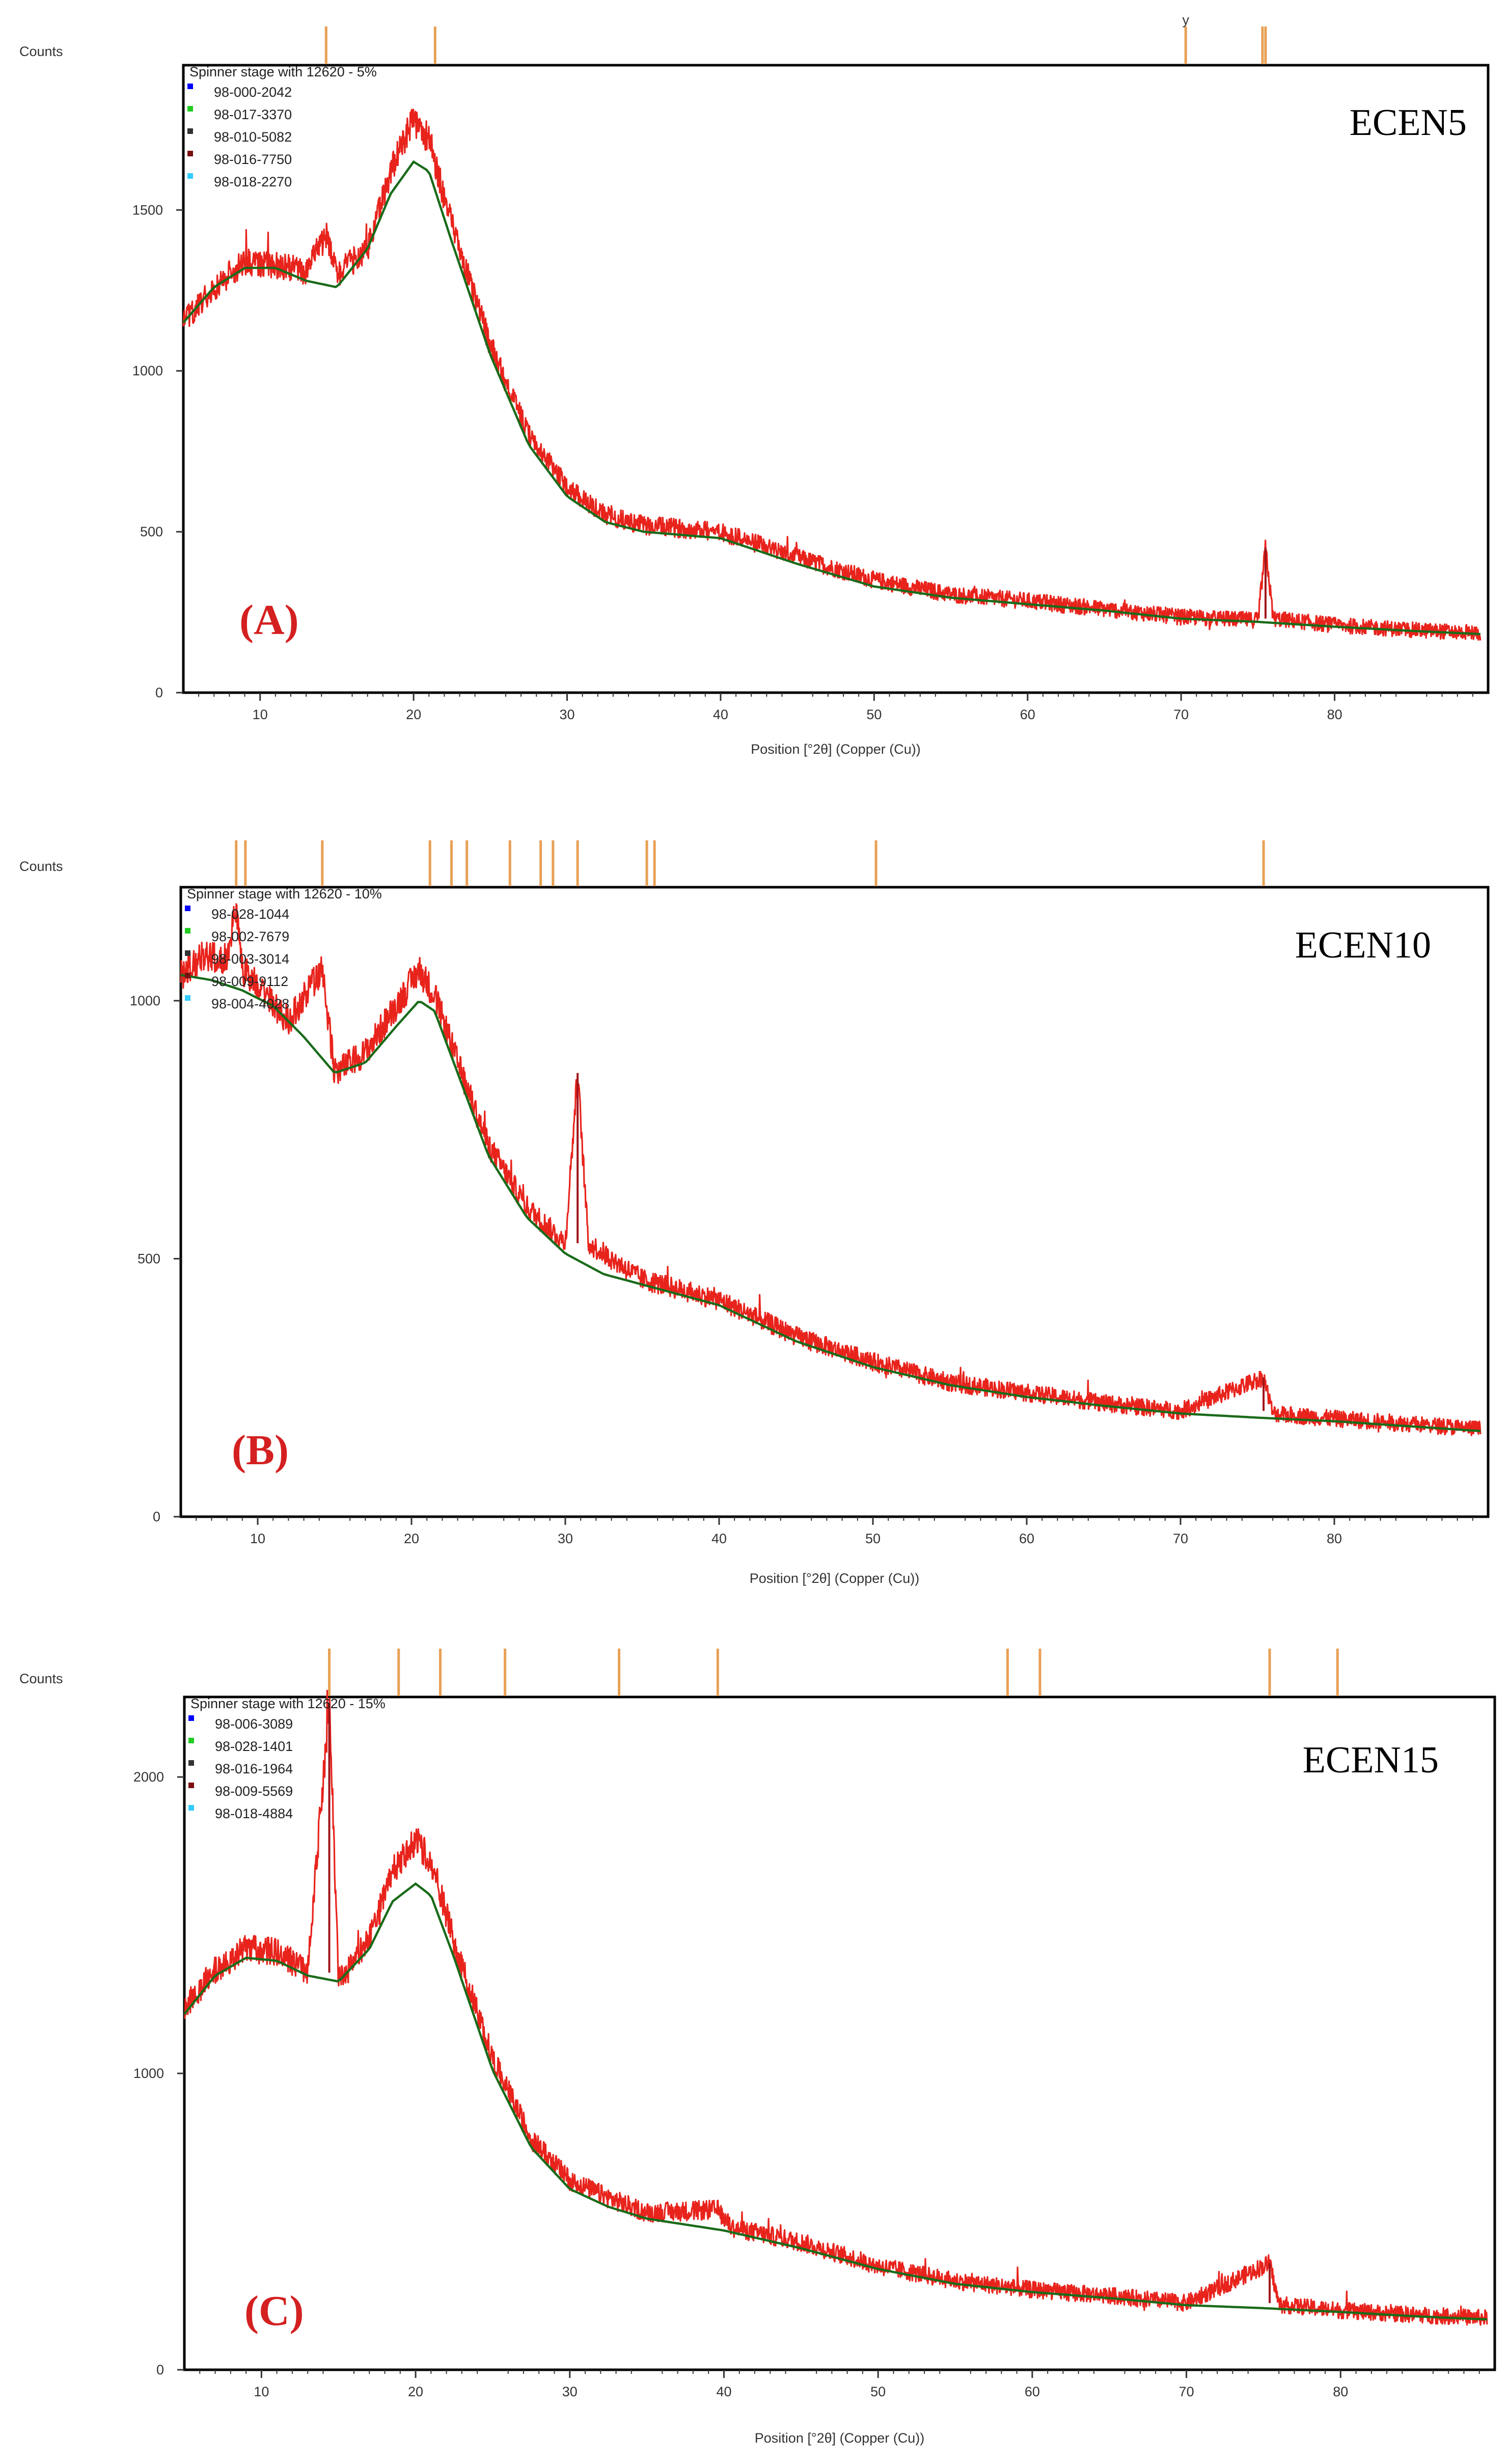 This screenshot has width=1509, height=2464. I want to click on sample-label: ECEN15, so click(1371, 1760).